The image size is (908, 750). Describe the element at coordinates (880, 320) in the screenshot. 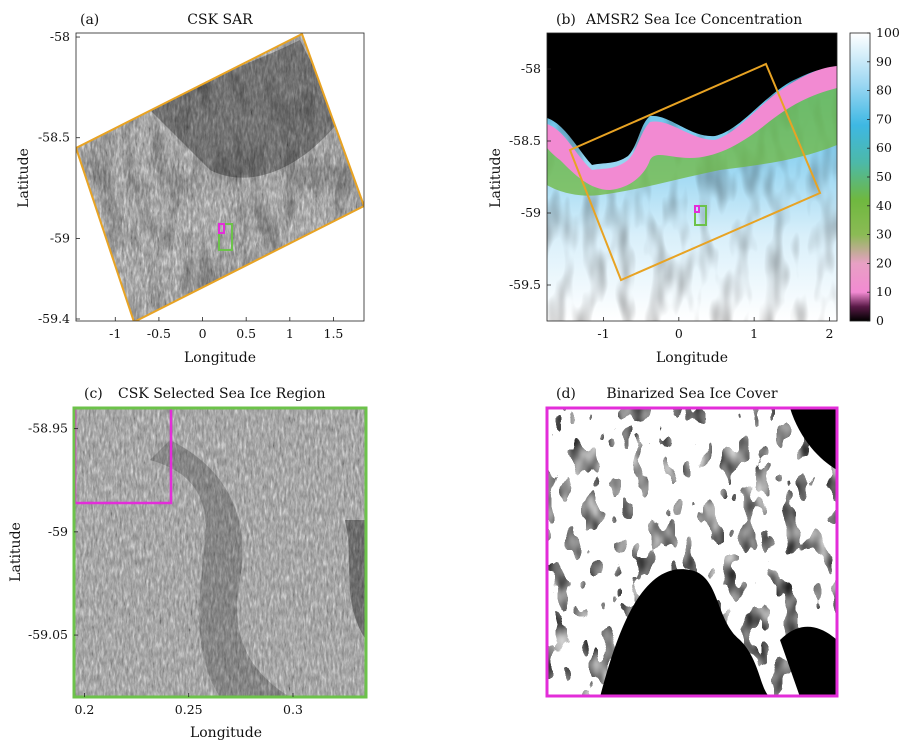

I see `colorbar-tick-label: 0` at that location.